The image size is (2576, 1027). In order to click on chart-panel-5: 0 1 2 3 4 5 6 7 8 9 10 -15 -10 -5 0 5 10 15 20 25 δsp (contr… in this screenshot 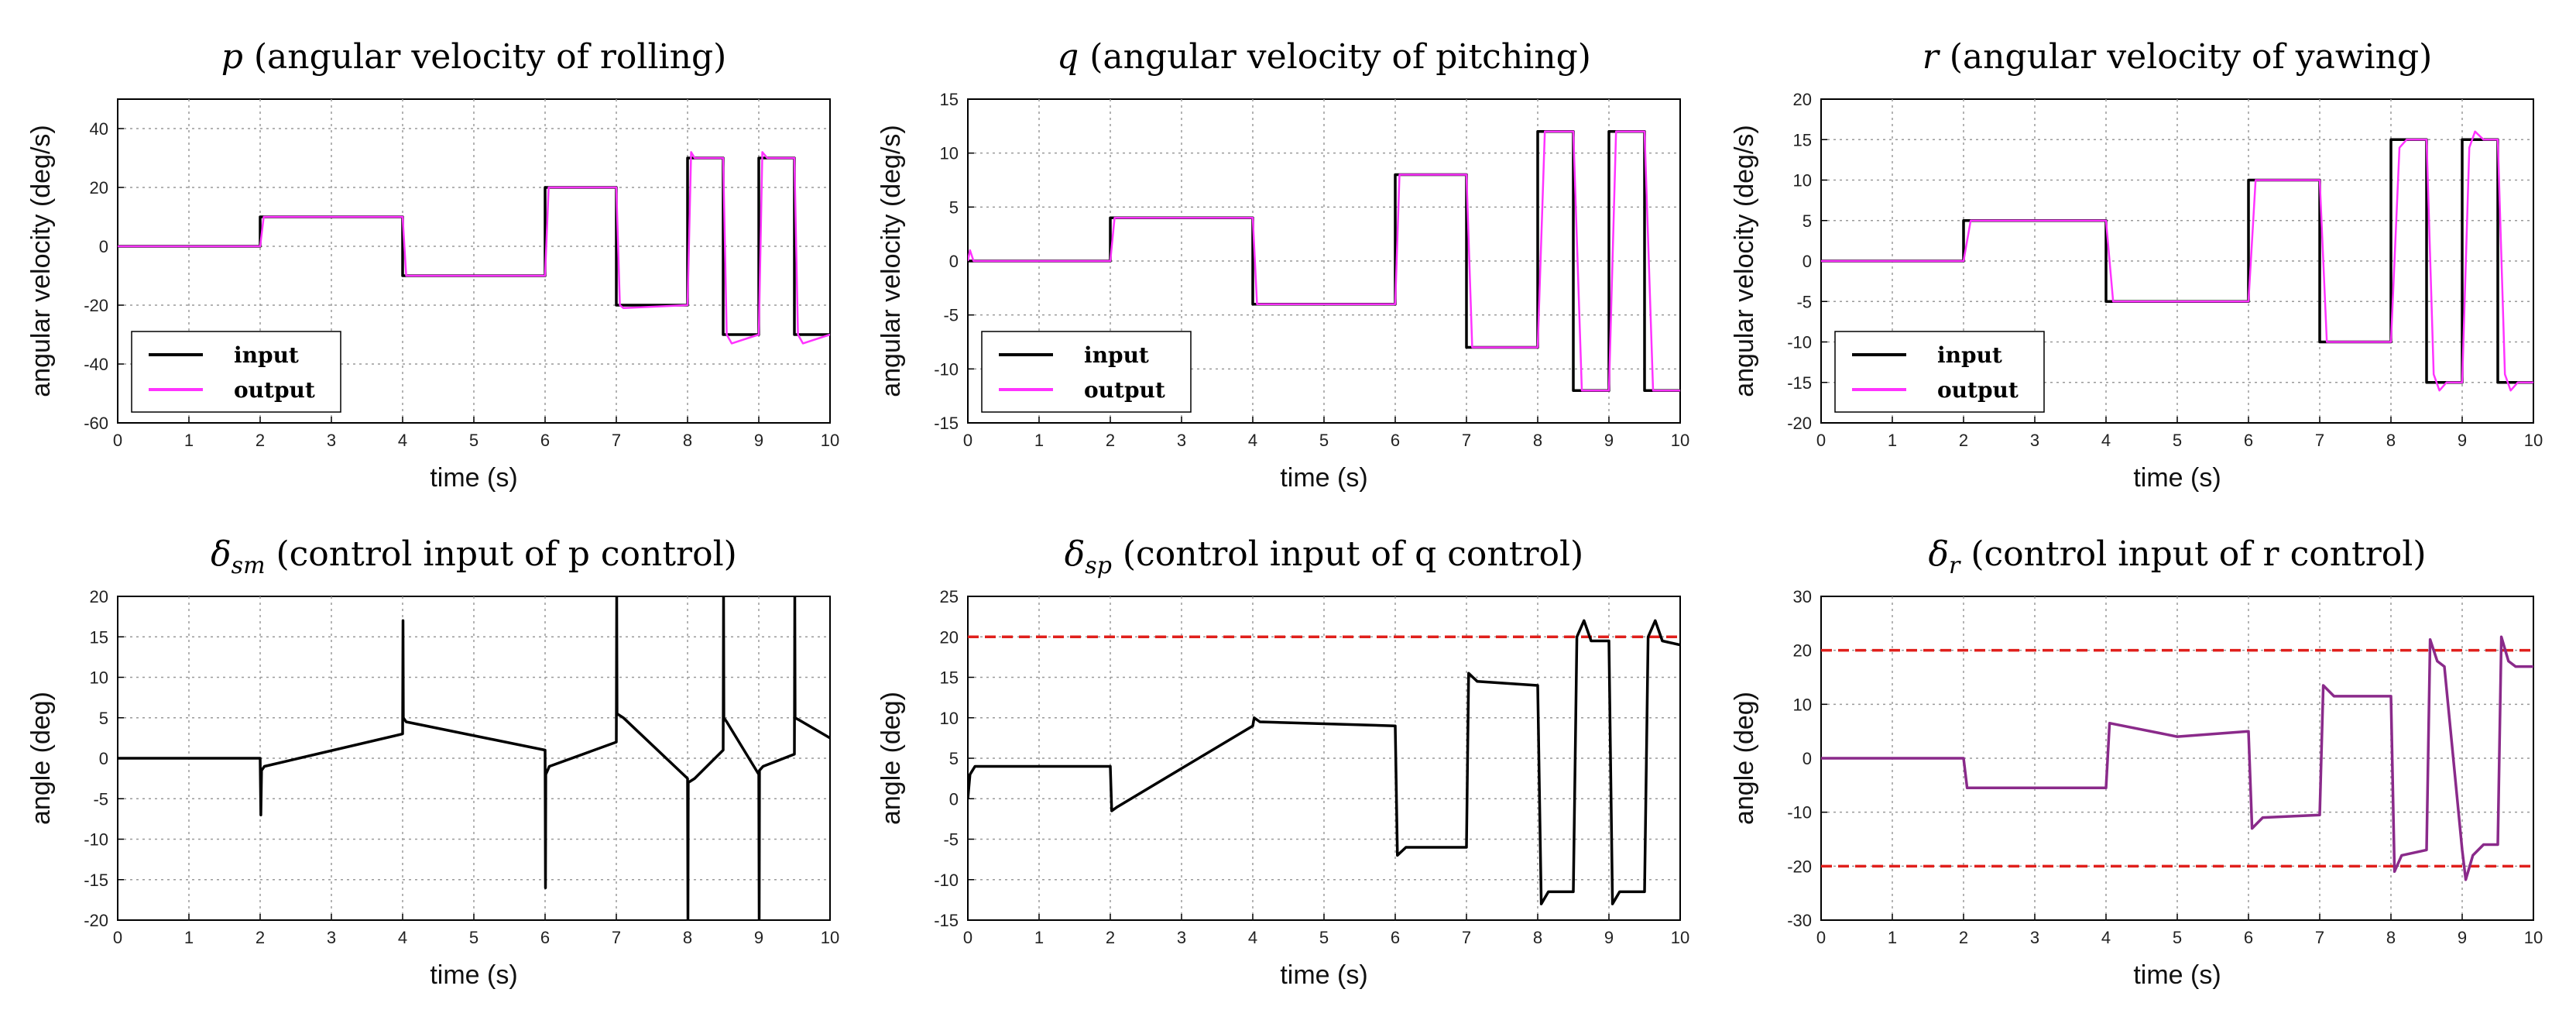, I will do `click(1282, 762)`.